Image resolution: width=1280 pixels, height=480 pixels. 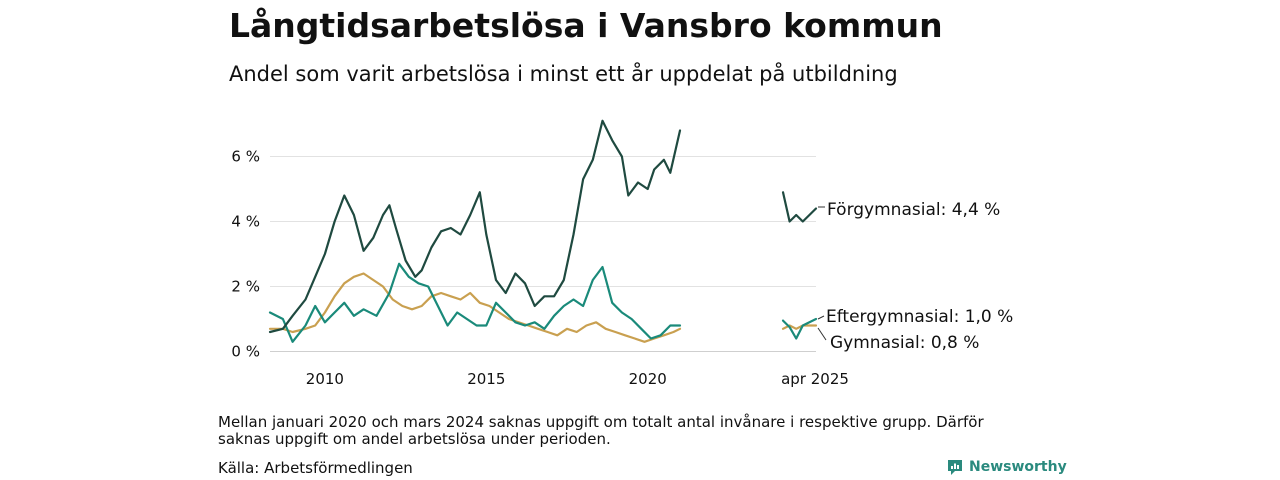 I want to click on series-line-förgymnasial, so click(x=475, y=226).